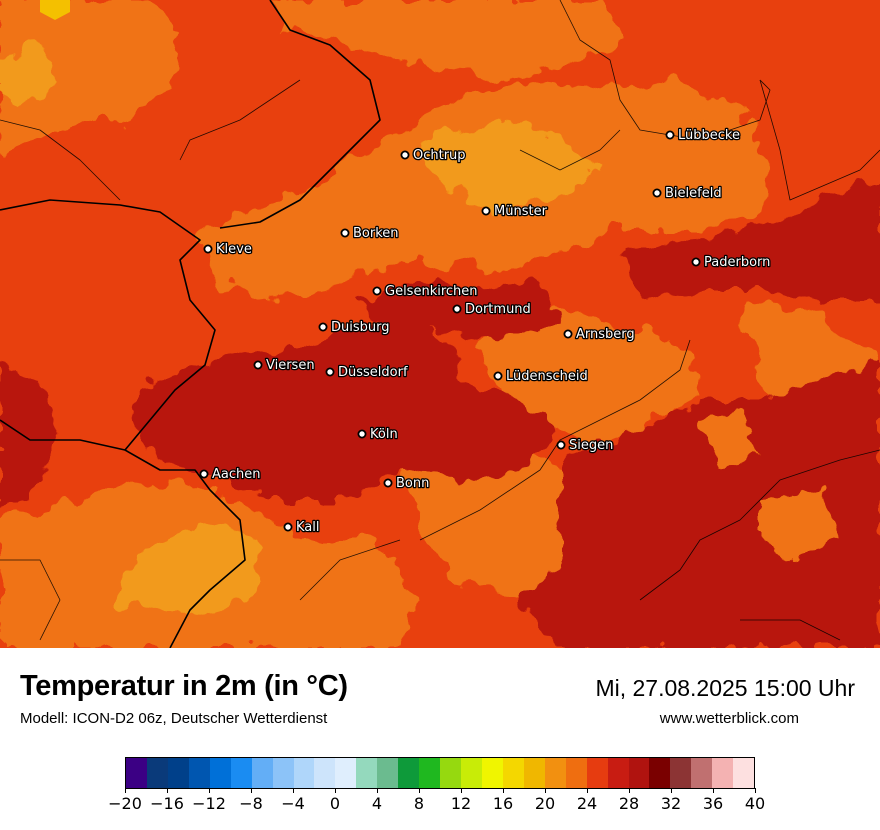 This screenshot has height=830, width=880. What do you see at coordinates (545, 803) in the screenshot?
I see `legend-tick-label: 20` at bounding box center [545, 803].